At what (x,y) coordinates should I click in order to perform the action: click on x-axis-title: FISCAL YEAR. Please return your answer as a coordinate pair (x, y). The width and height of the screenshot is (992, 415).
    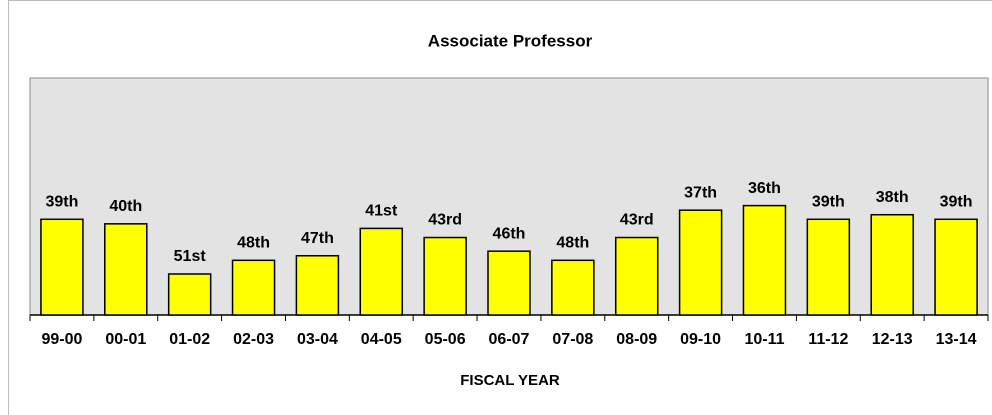
    Looking at the image, I should click on (510, 380).